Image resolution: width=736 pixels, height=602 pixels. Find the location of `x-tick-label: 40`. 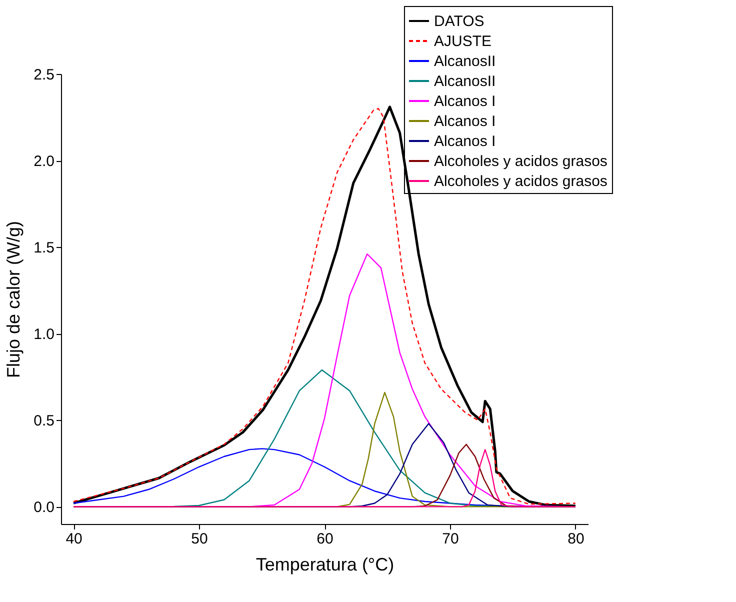

x-tick-label: 40 is located at coordinates (74, 539).